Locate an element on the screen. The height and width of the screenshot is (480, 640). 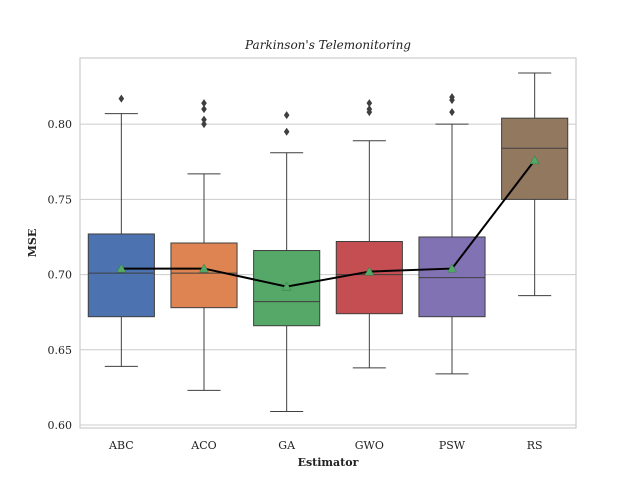
x-tick-label: GWO is located at coordinates (369, 445).